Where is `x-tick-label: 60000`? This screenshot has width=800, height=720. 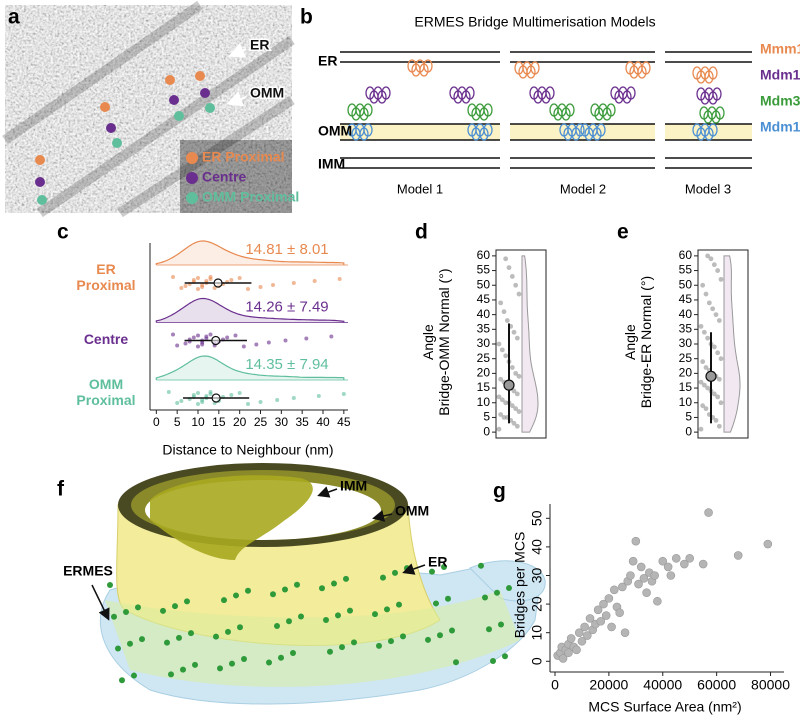 x-tick-label: 60000 is located at coordinates (716, 685).